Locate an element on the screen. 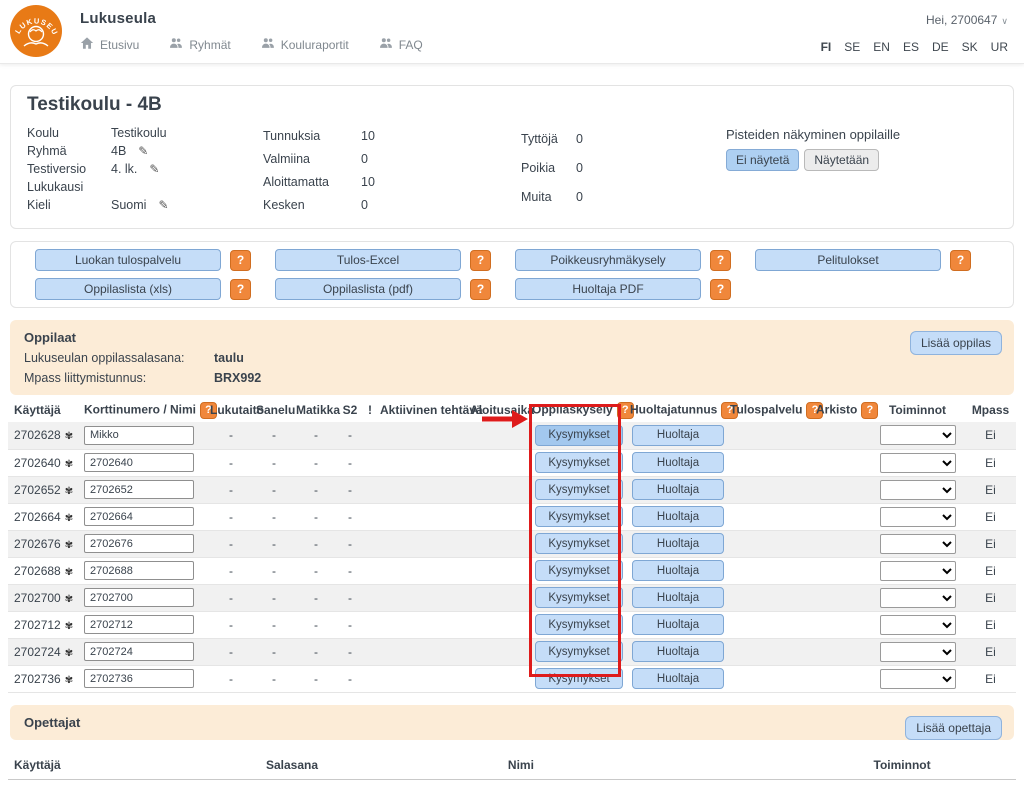  action-button: Oppilaslista (pdf) is located at coordinates (368, 289).